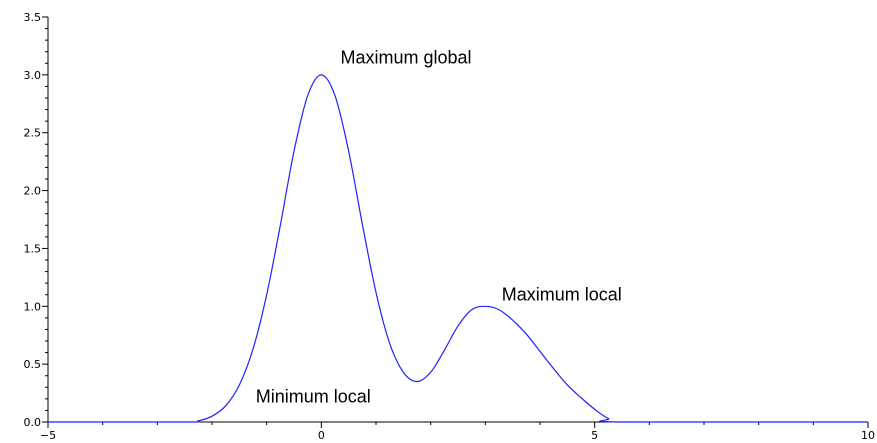 Image resolution: width=877 pixels, height=443 pixels. I want to click on annotation-label: Maximum local, so click(562, 295).